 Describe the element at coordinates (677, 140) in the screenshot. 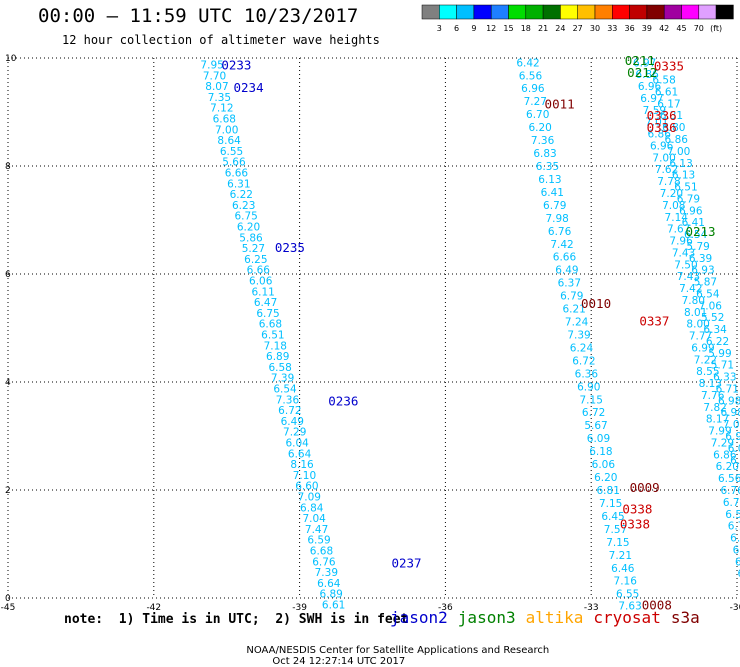

I see `wave-height-point: 6.86` at that location.